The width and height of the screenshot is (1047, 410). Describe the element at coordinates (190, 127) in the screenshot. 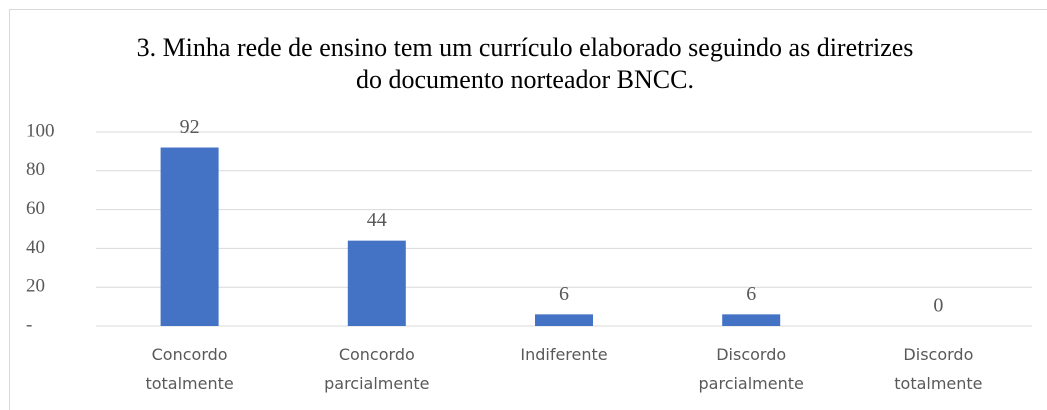

I see `data-label: 92` at that location.